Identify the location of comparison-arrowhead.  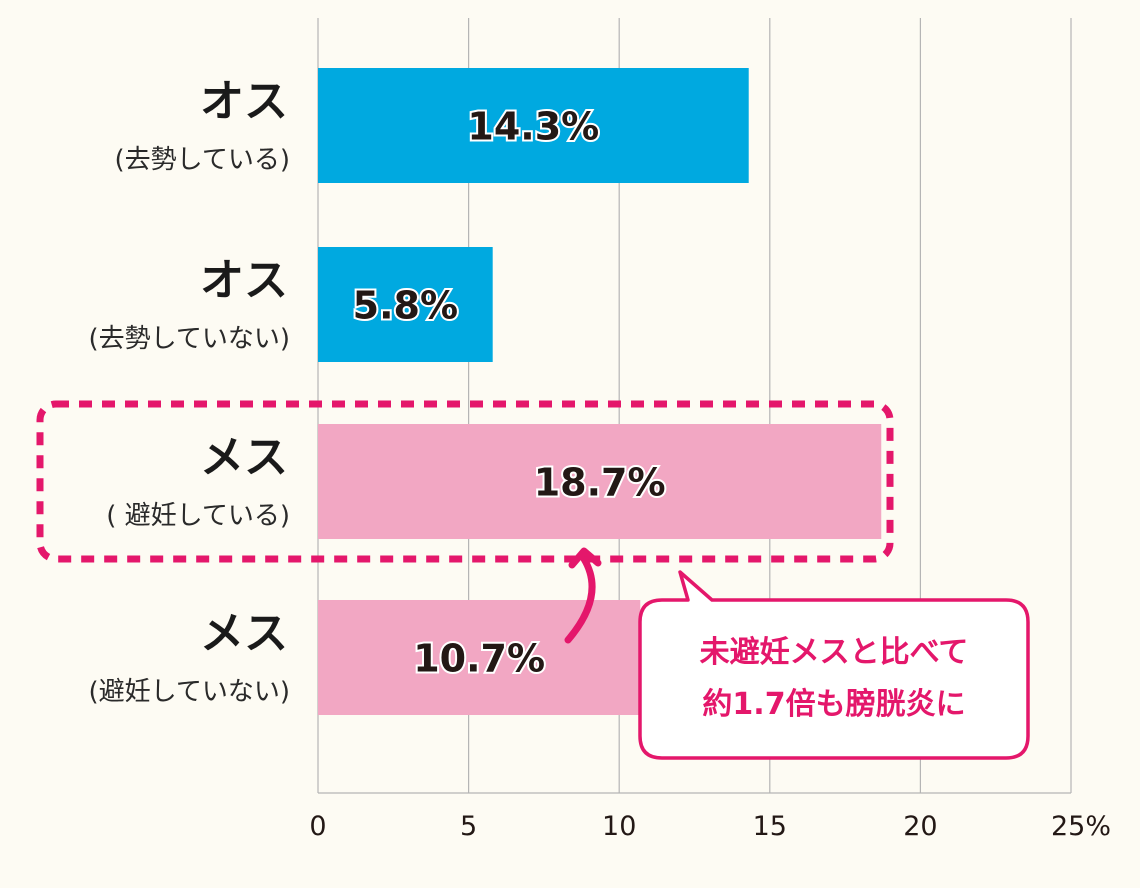
(585, 558).